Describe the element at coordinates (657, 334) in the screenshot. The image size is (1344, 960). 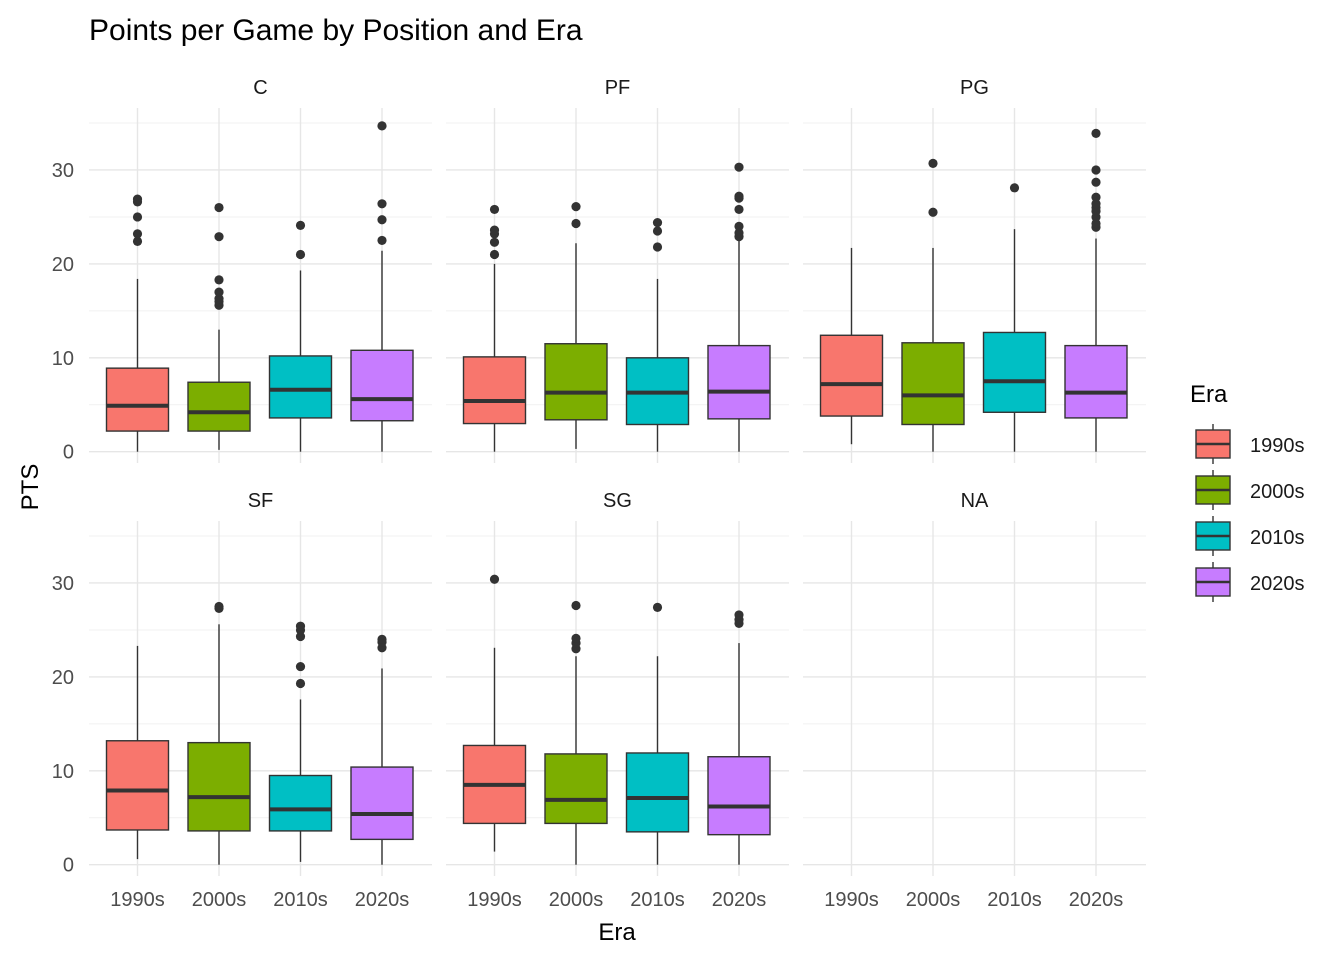
I see `box-pf-2010s` at that location.